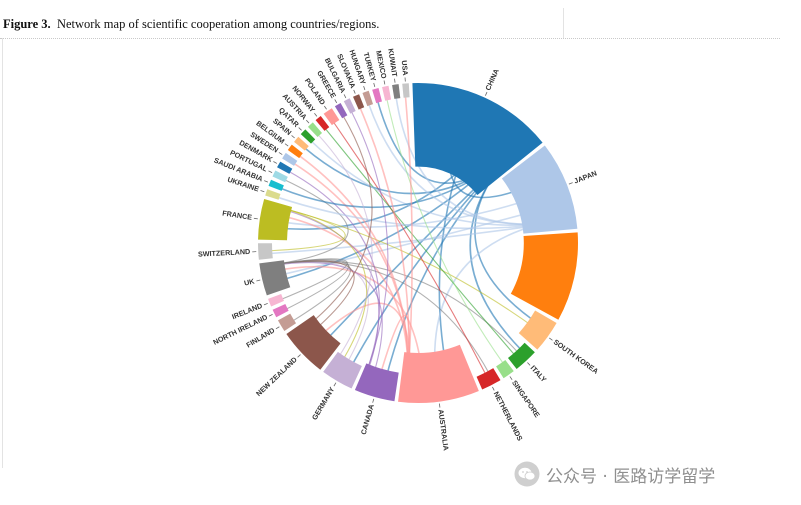 The height and width of the screenshot is (505, 801). What do you see at coordinates (384, 82) in the screenshot?
I see `tick-mexico` at bounding box center [384, 82].